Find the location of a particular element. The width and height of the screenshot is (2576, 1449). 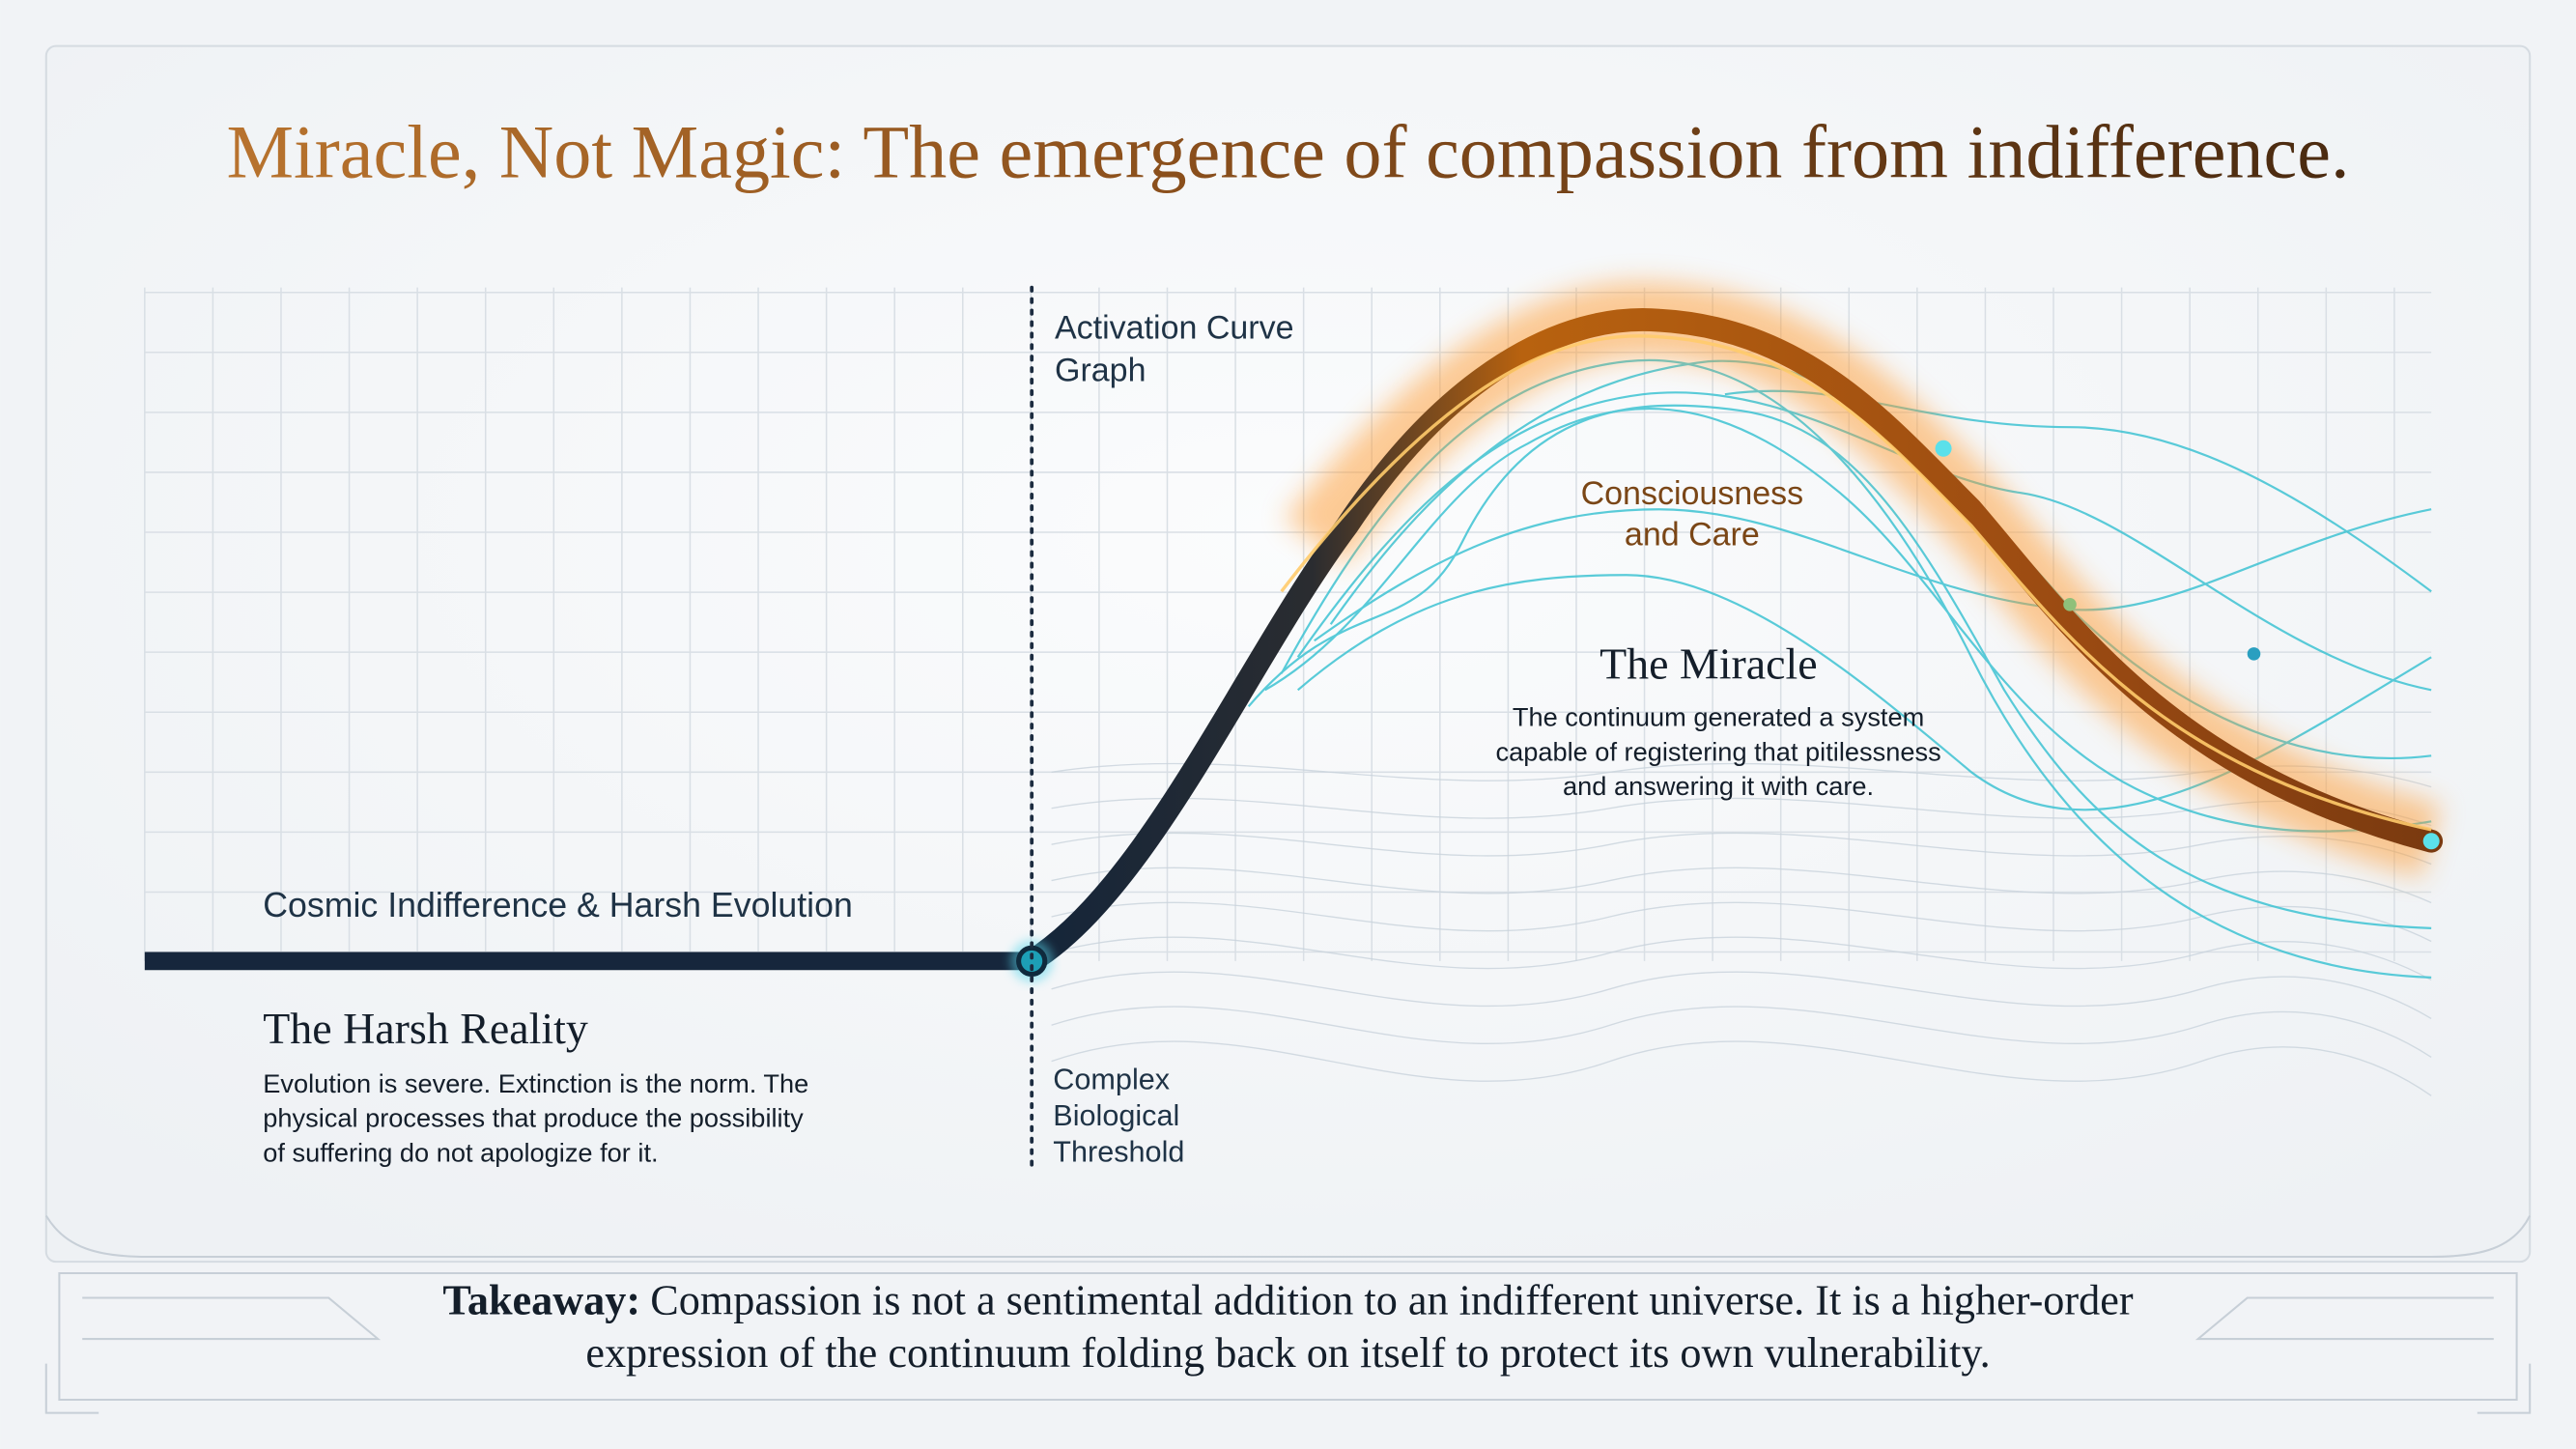

graph-label: Activation Curve Graph is located at coordinates (1174, 348).